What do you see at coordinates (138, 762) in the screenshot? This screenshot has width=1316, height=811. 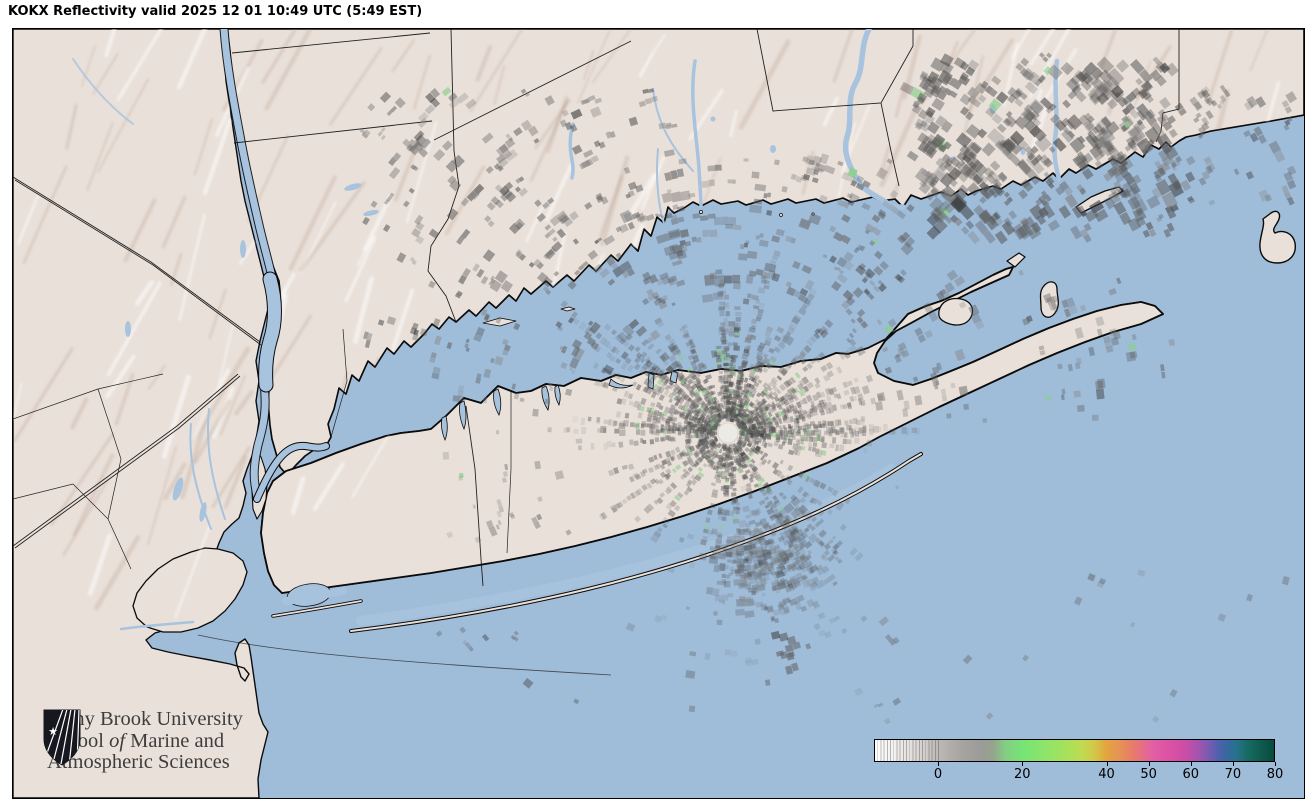 I see `logo-line3: Atmospheric Sciences` at bounding box center [138, 762].